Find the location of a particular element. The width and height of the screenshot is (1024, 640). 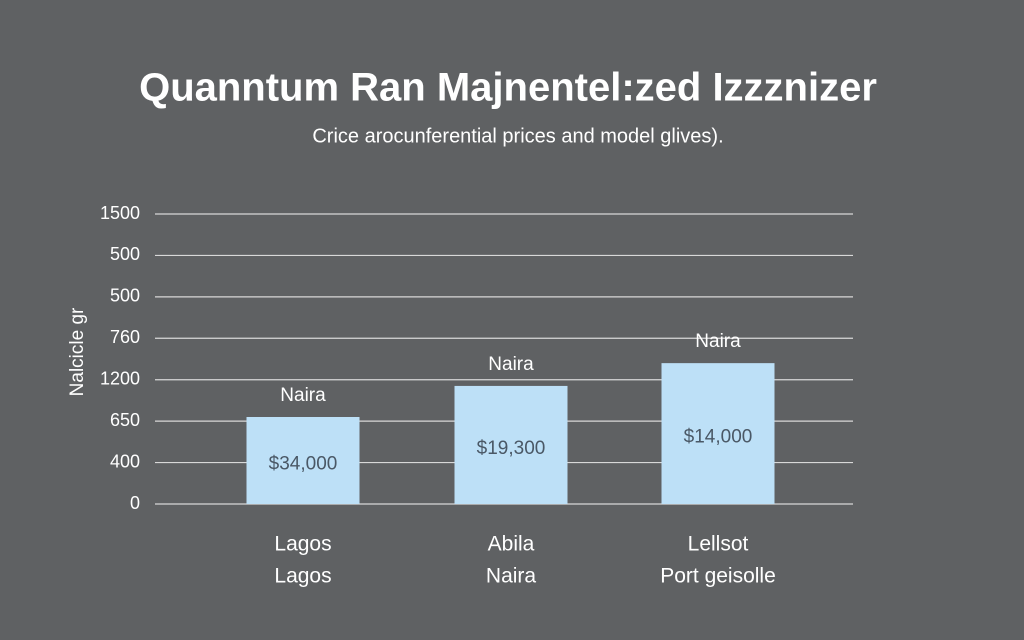

y-tick-label: 760 is located at coordinates (125, 337).